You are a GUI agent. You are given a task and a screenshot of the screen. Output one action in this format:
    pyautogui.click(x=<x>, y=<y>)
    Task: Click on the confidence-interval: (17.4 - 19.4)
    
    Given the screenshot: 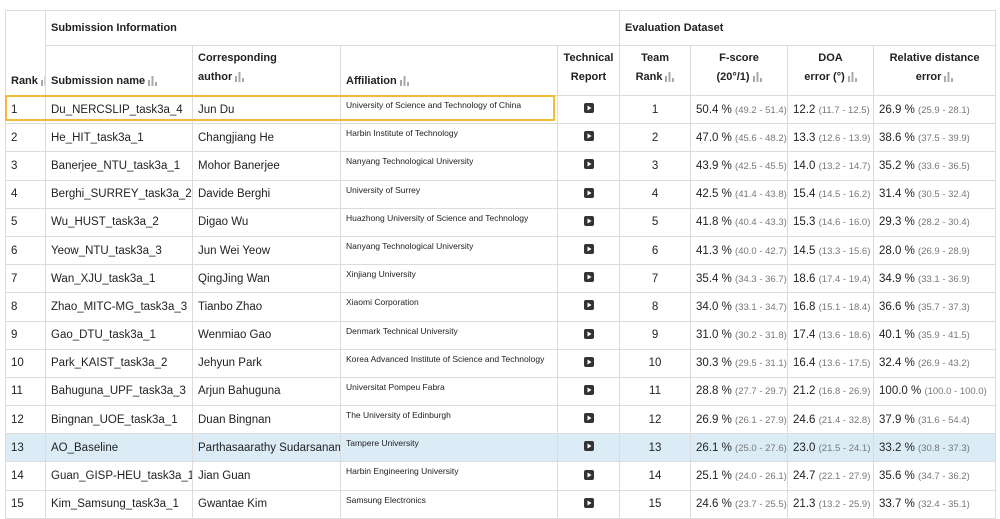 What is the action you would take?
    pyautogui.click(x=844, y=279)
    